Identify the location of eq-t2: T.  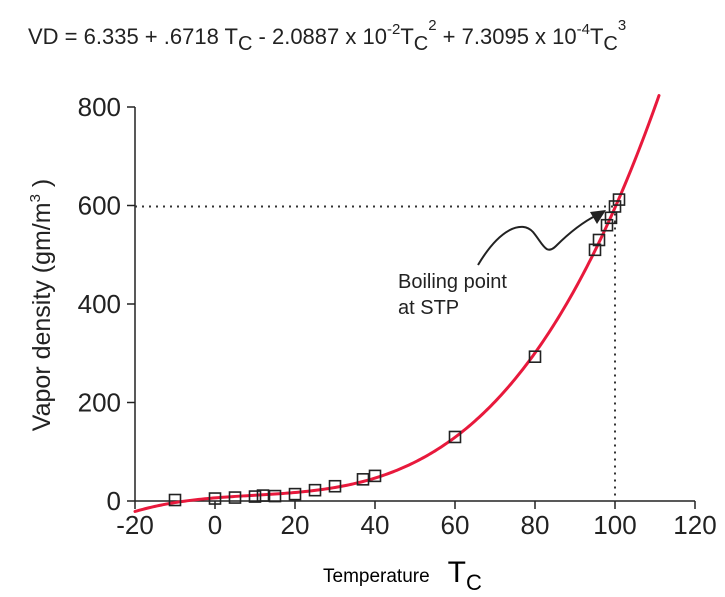
(406, 36).